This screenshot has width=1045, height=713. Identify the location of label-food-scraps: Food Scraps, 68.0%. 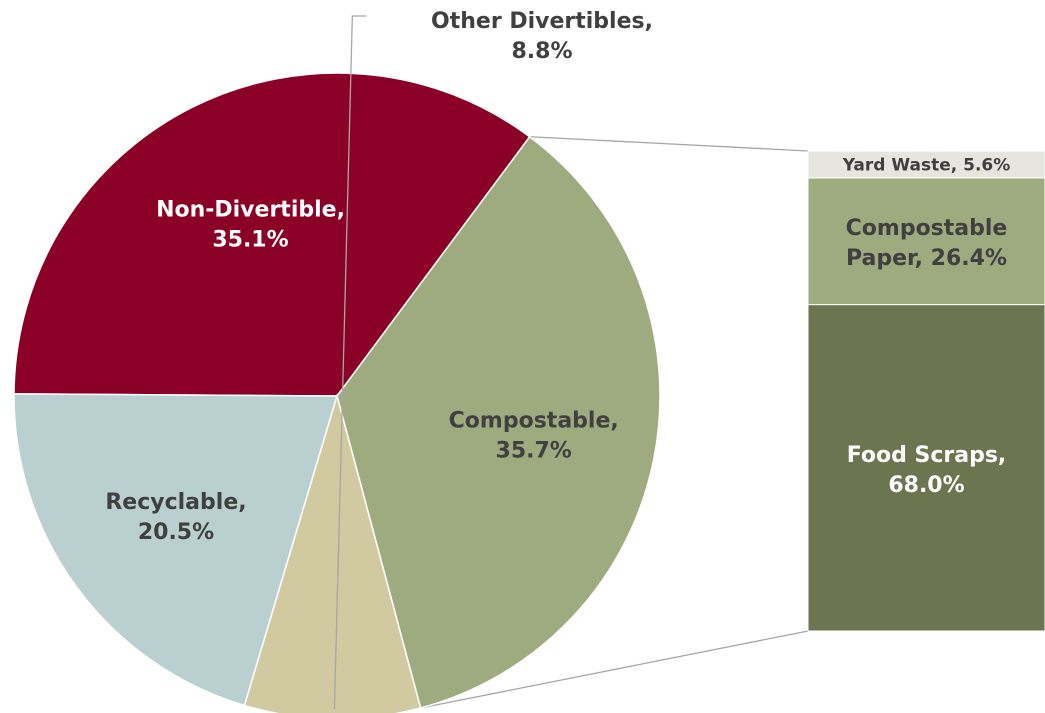
(927, 470).